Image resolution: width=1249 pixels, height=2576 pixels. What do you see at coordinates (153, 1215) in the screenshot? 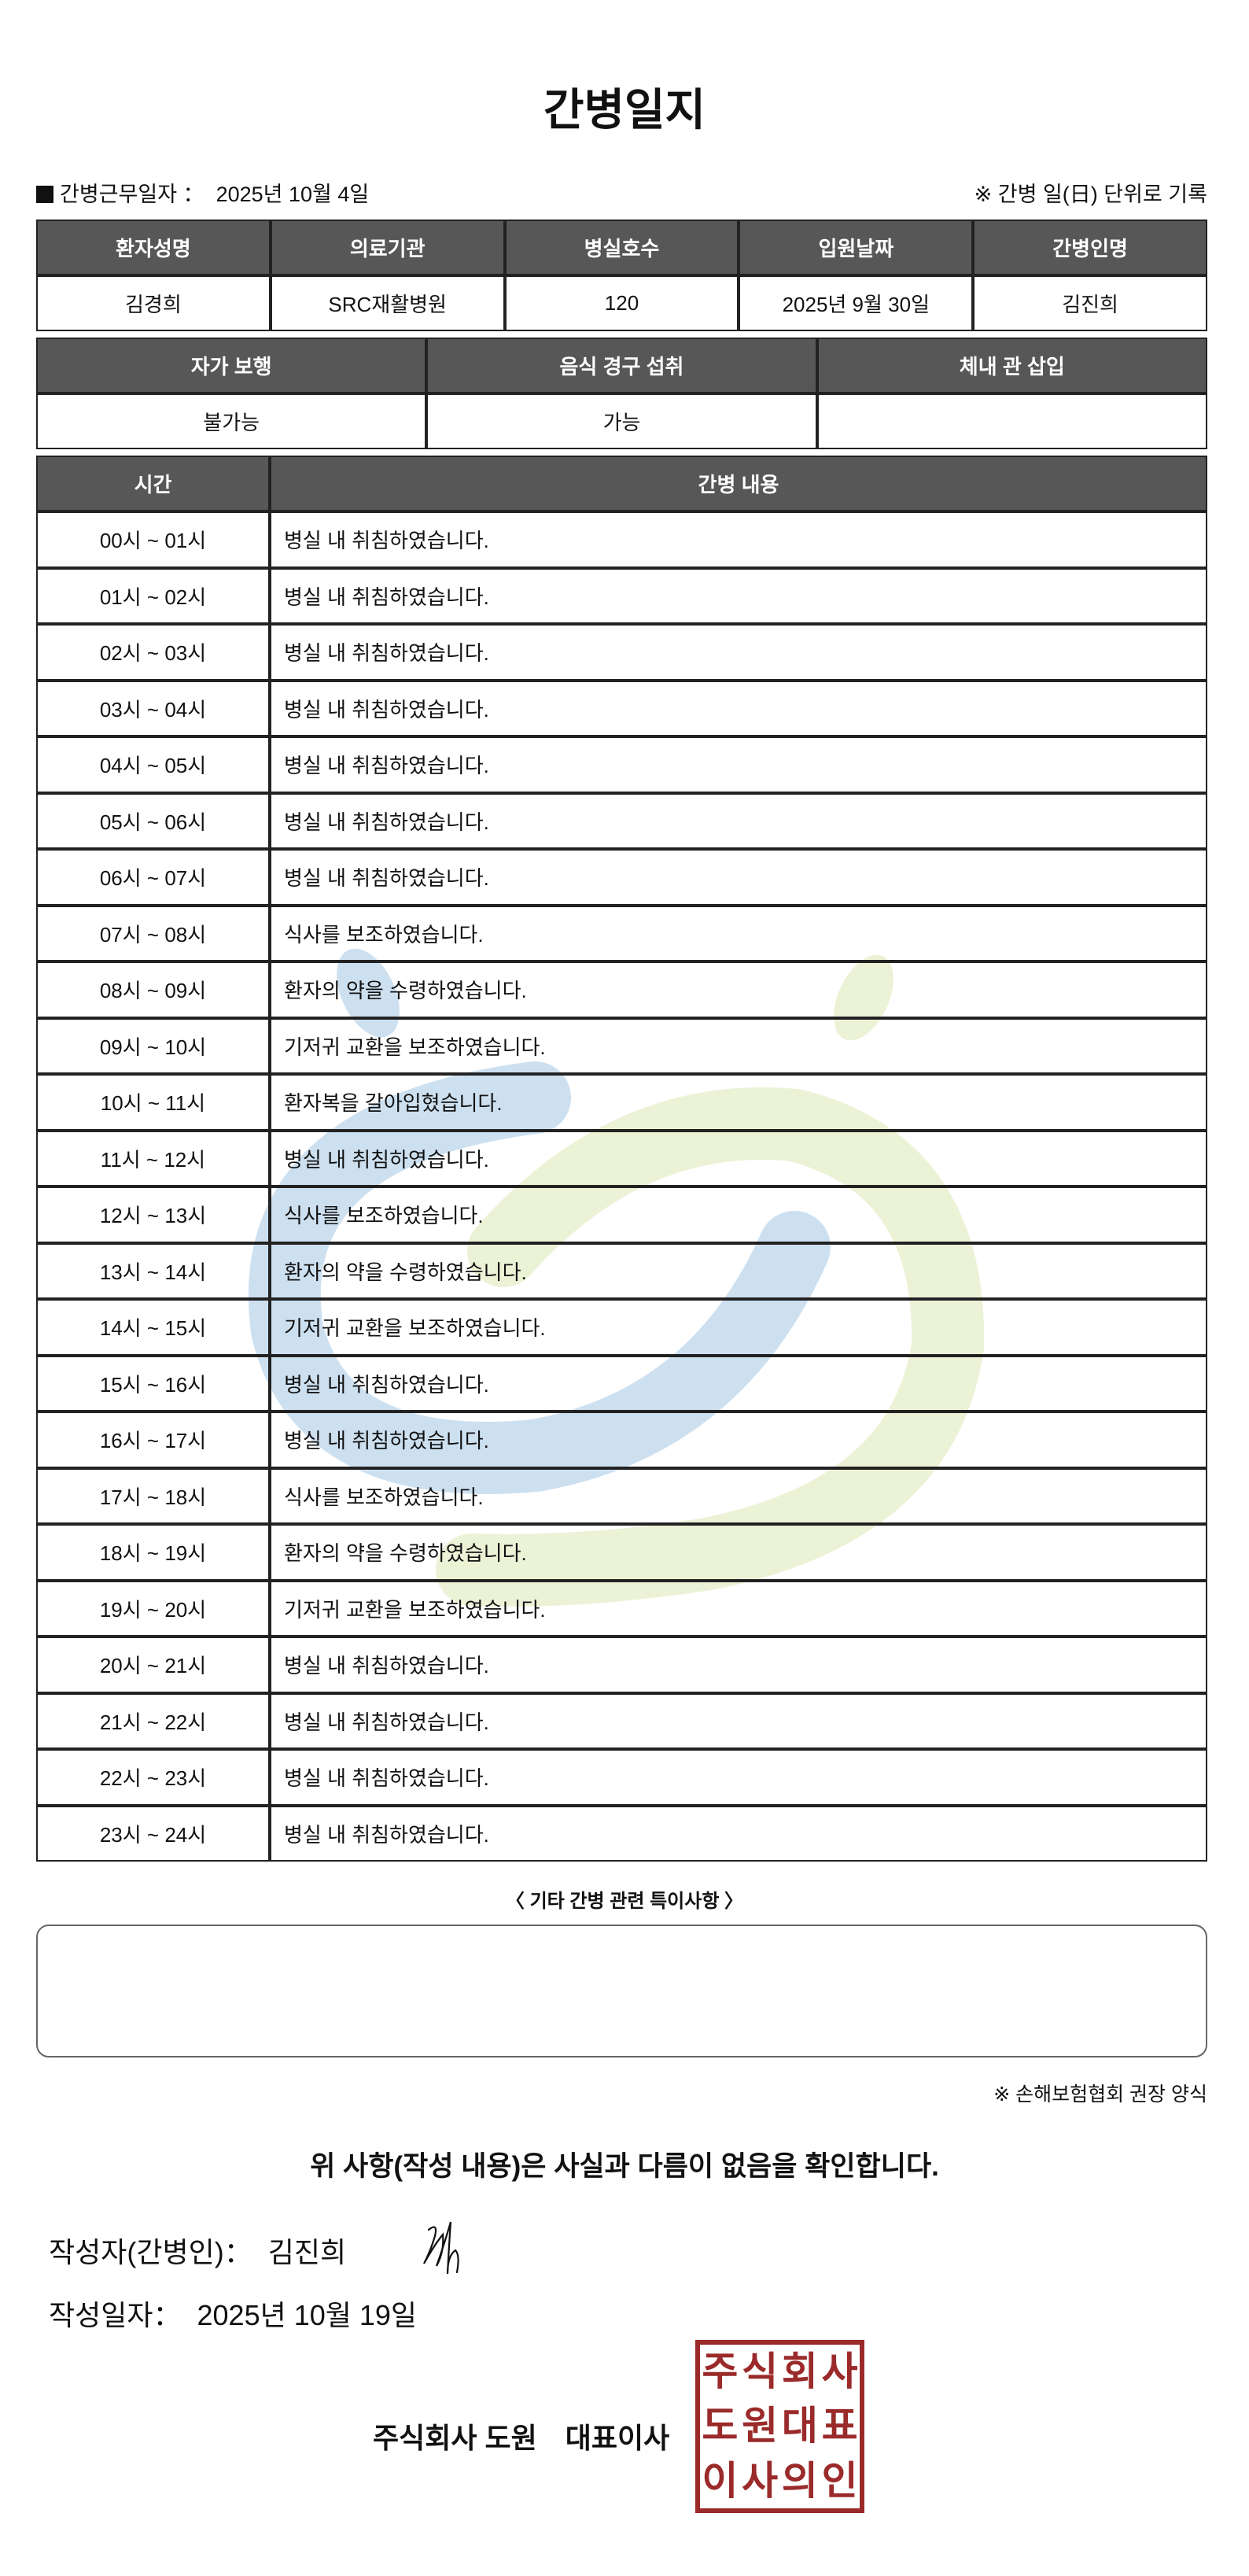
I see `time-cell: 12시 ~ 13시` at bounding box center [153, 1215].